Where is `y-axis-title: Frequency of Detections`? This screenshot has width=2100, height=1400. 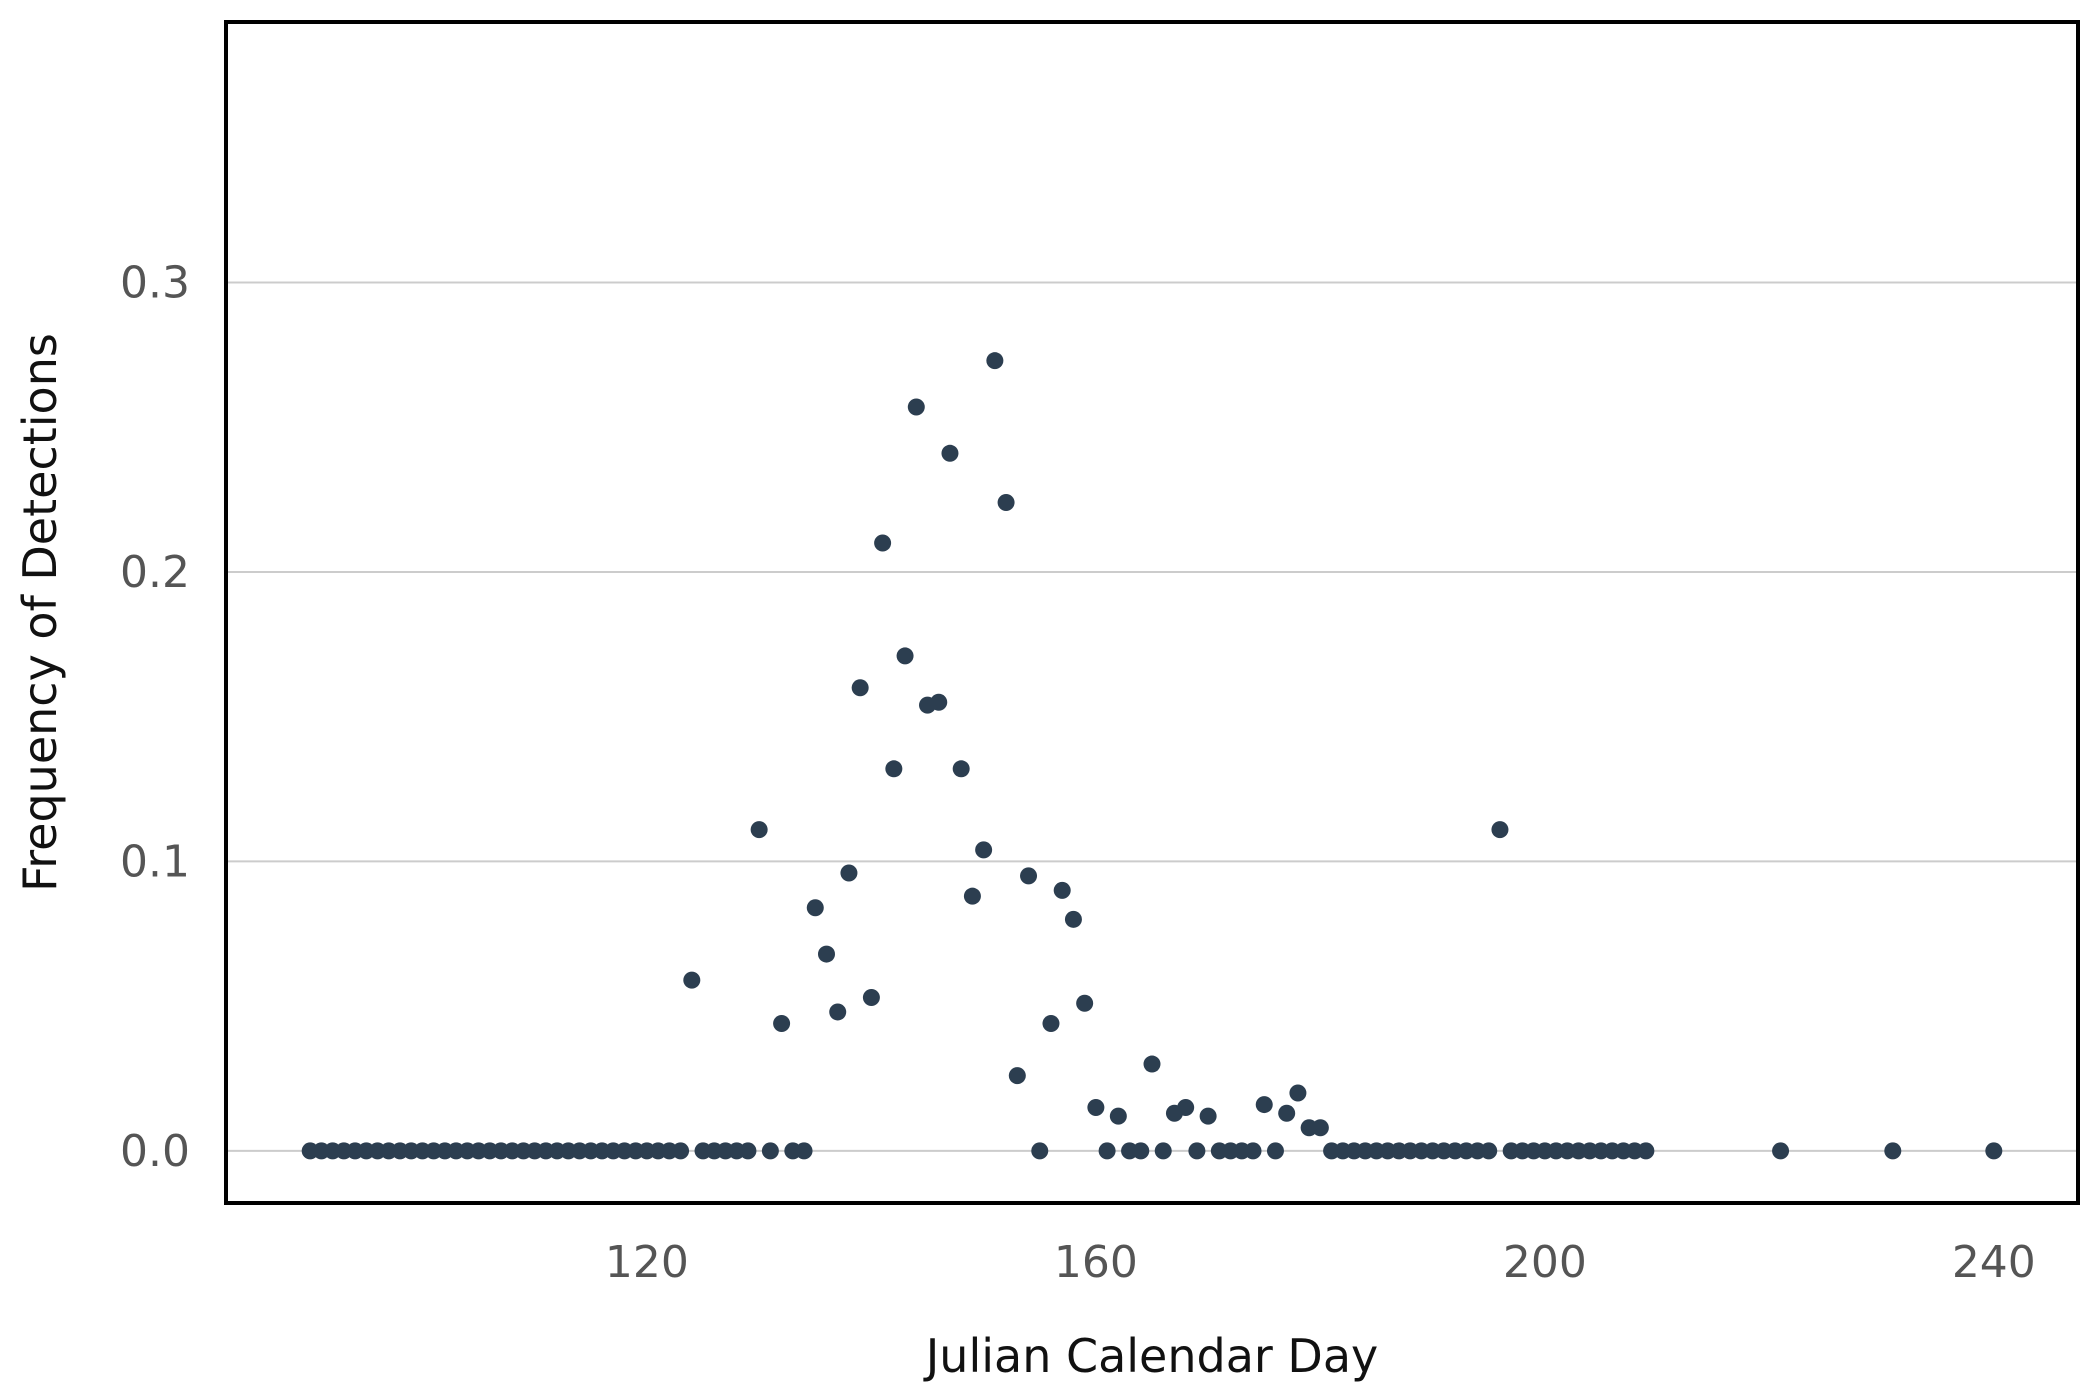 y-axis-title: Frequency of Detections is located at coordinates (40, 612).